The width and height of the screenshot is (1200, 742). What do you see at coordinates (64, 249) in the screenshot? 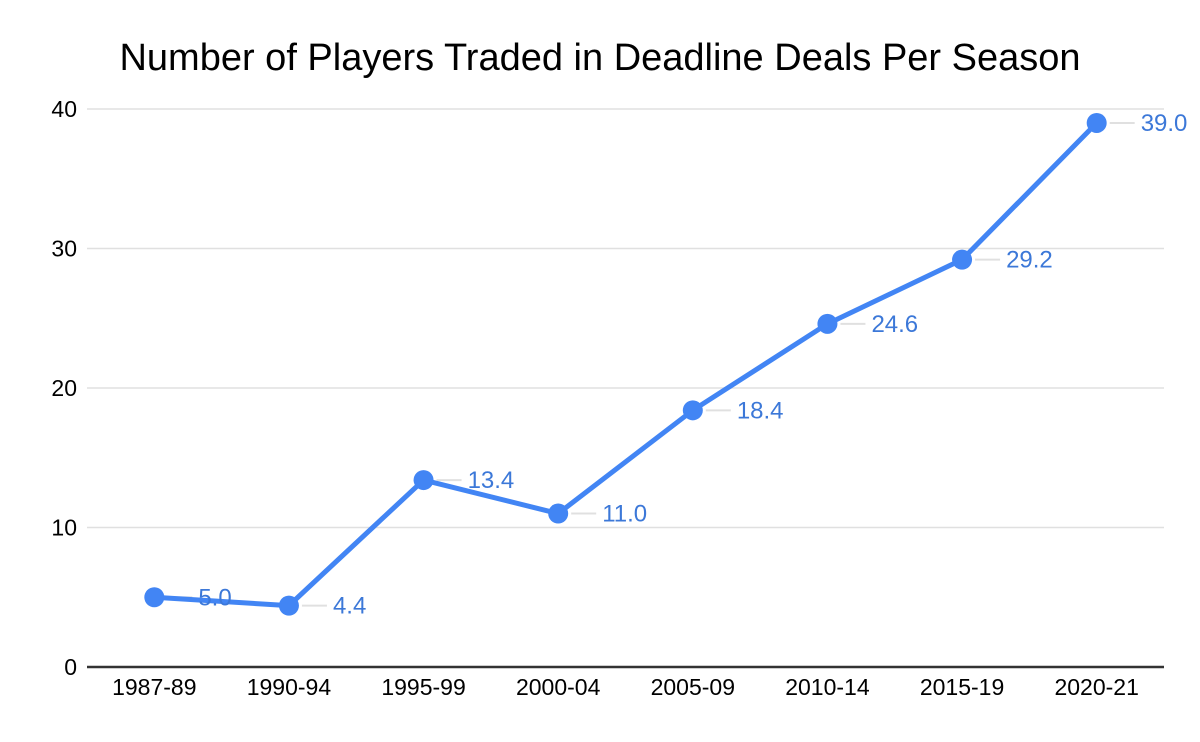
I see `y-tick-label-30: 30` at bounding box center [64, 249].